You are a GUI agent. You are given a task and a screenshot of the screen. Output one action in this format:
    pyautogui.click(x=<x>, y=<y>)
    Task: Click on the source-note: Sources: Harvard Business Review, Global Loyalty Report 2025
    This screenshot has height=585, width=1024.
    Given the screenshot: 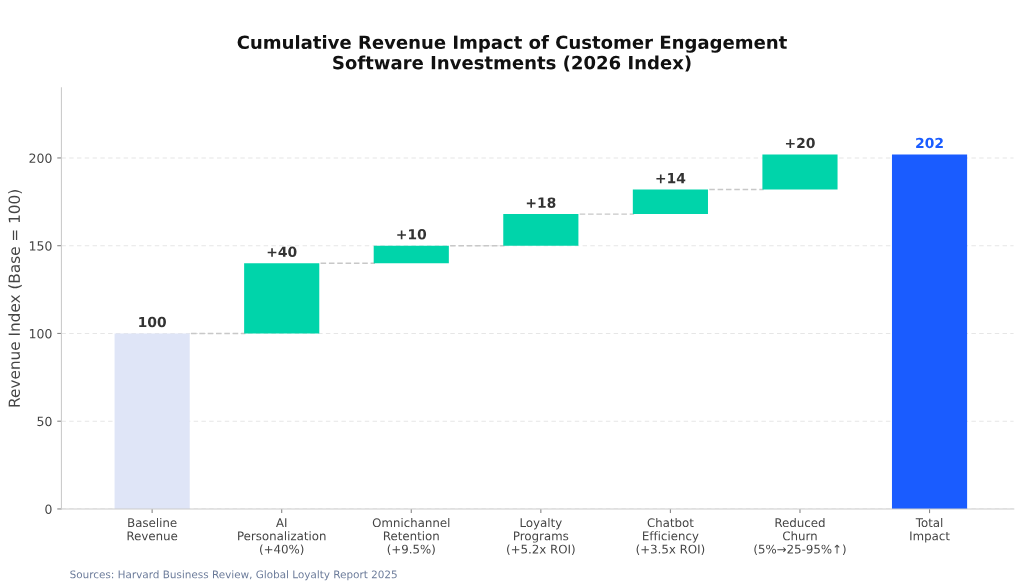 What is the action you would take?
    pyautogui.click(x=233, y=575)
    